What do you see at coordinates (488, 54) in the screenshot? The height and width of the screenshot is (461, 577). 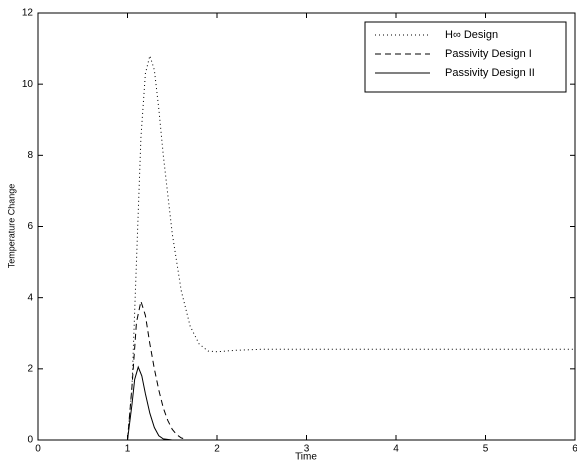 I see `legend-label: Passivity Design I` at bounding box center [488, 54].